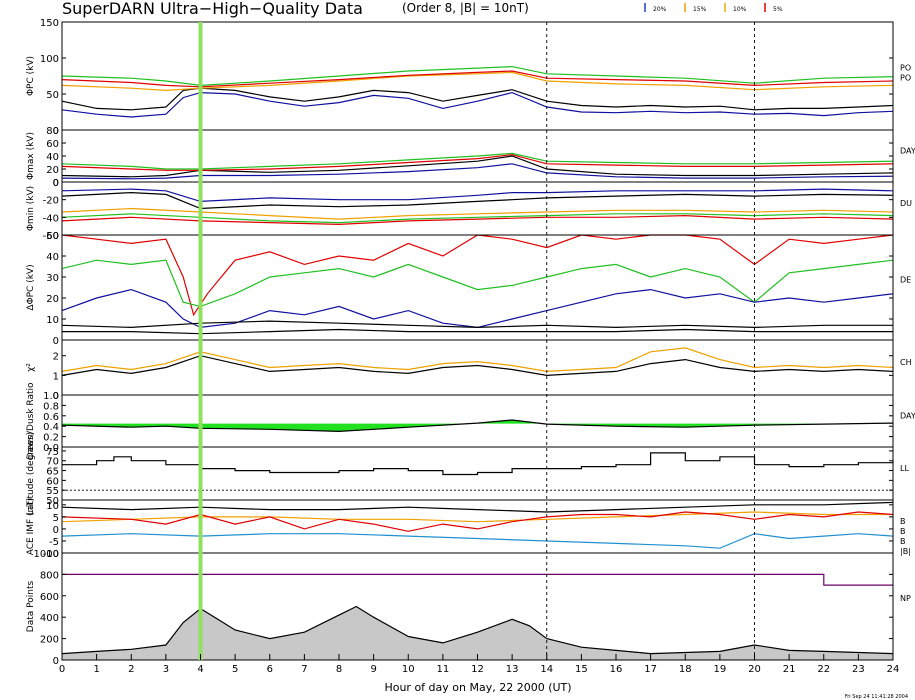 The height and width of the screenshot is (700, 915). Describe the element at coordinates (443, 669) in the screenshot. I see `x-tick-label: 11` at that location.